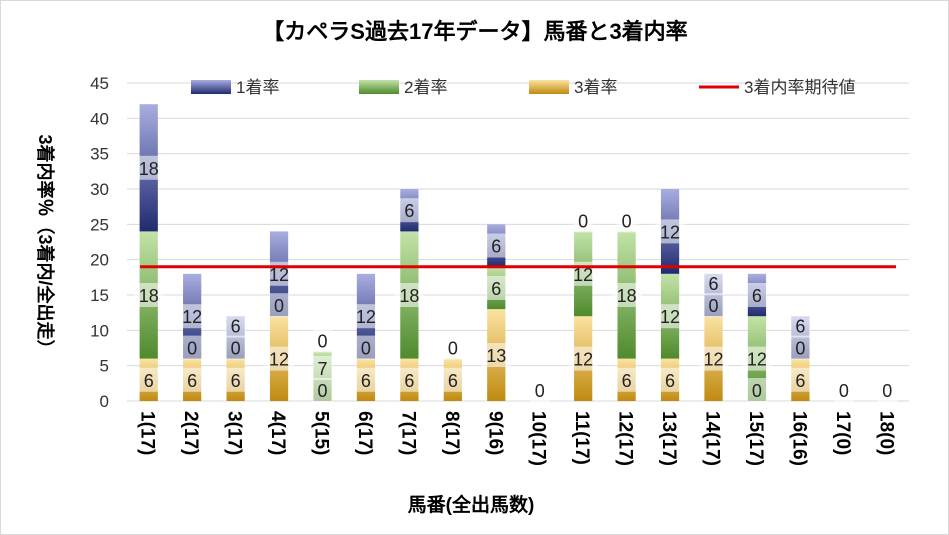 The width and height of the screenshot is (949, 535). I want to click on x-tick-label: 13(17), so click(668, 438).